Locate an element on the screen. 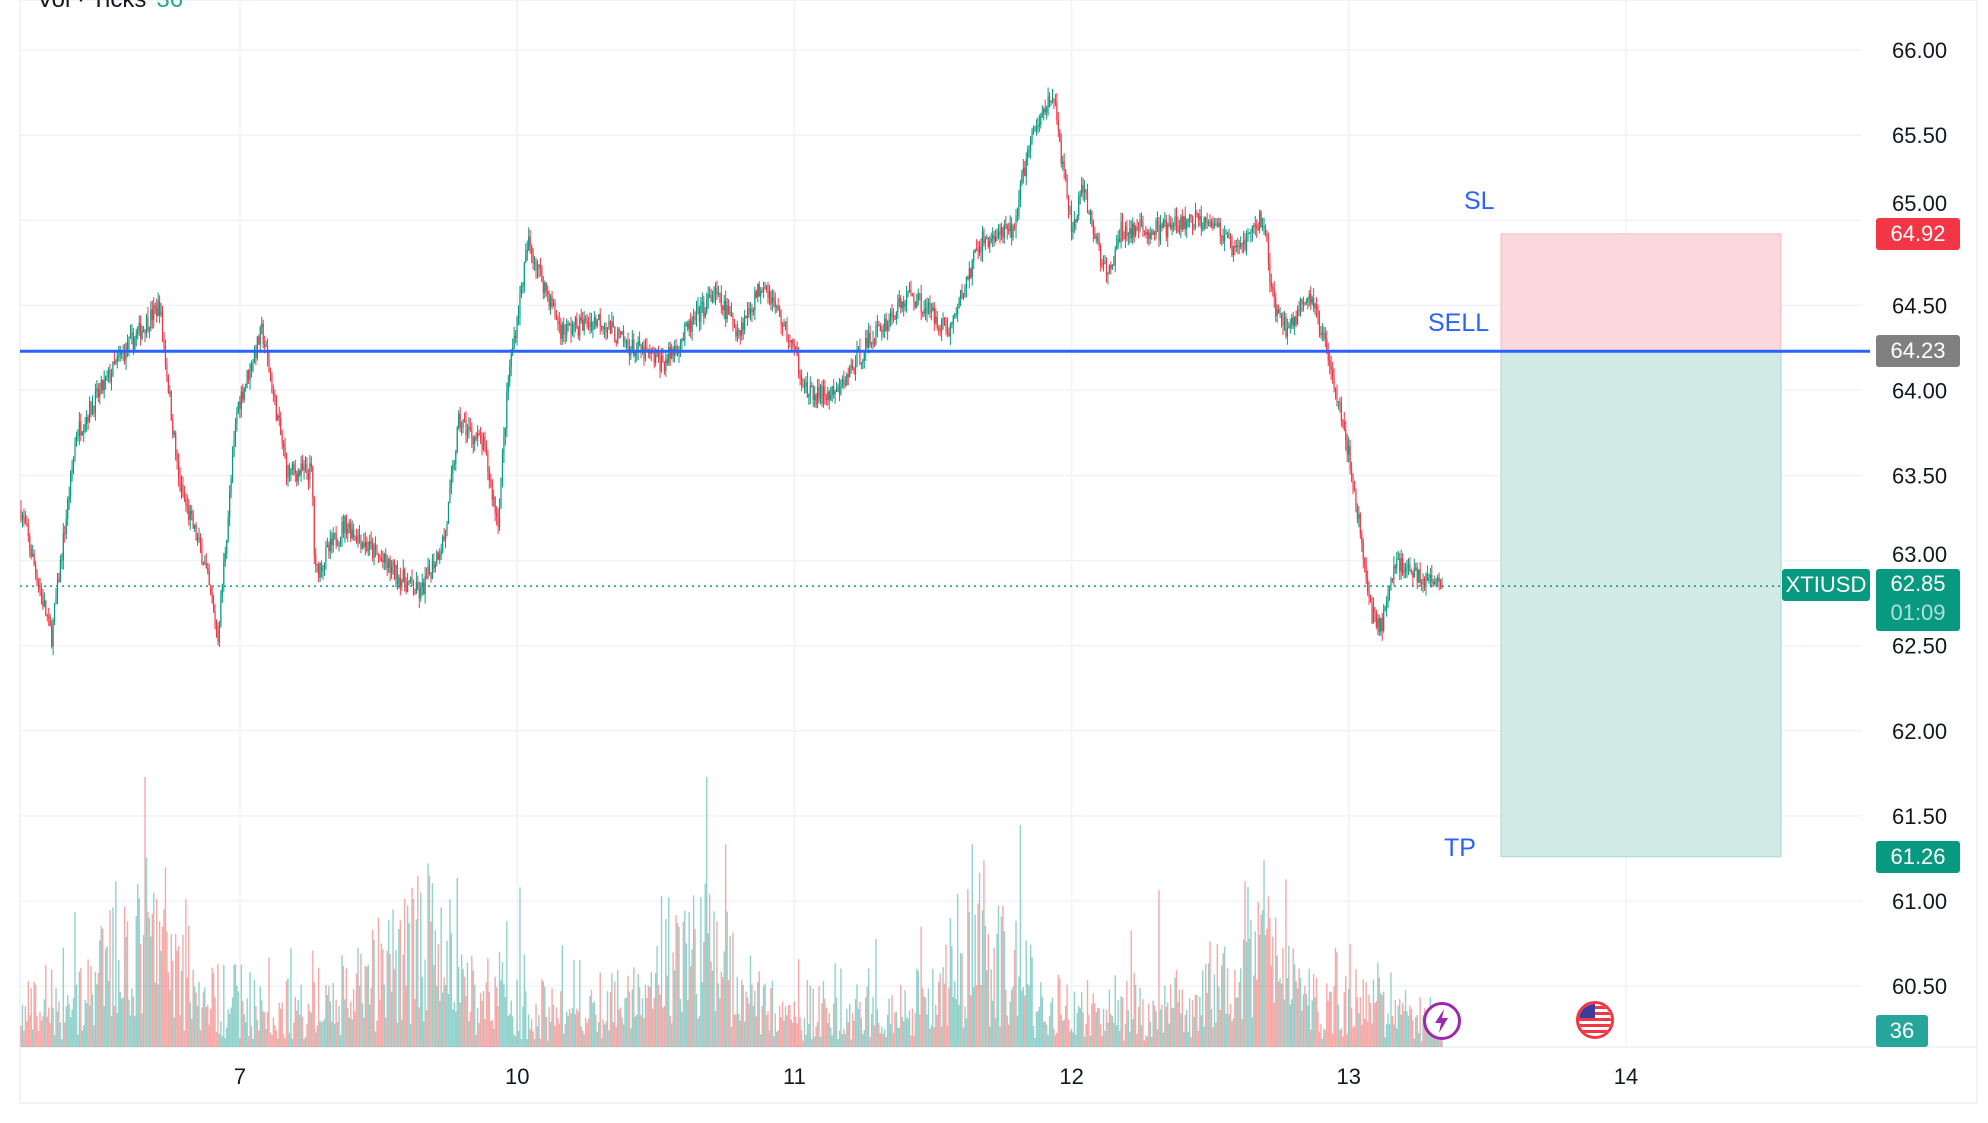  lightning-icon is located at coordinates (1442, 1021).